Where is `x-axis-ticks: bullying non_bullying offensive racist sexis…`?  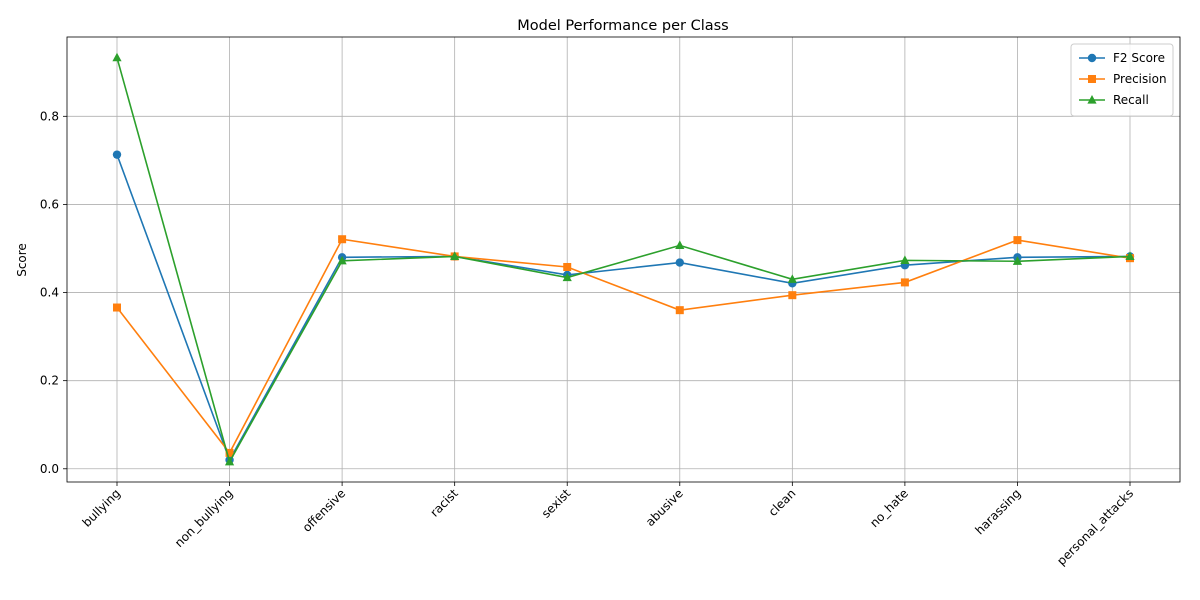
x-axis-ticks: bullying non_bullying offensive racist sexis… is located at coordinates (608, 525).